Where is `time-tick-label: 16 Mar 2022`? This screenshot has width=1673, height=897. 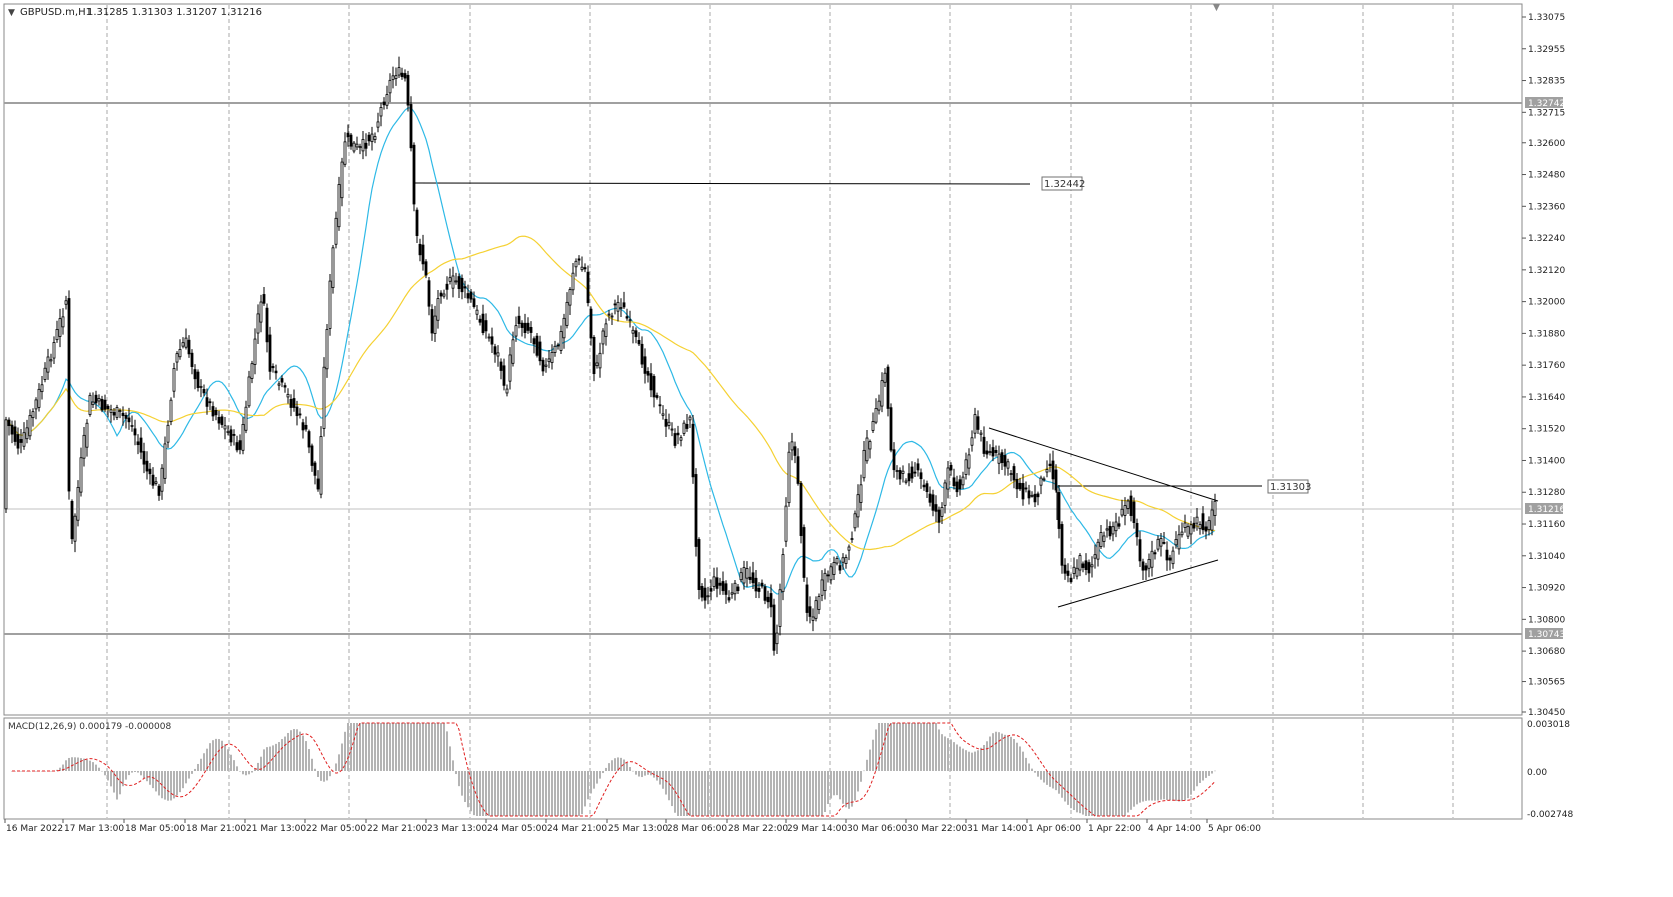 time-tick-label: 16 Mar 2022 is located at coordinates (34, 829).